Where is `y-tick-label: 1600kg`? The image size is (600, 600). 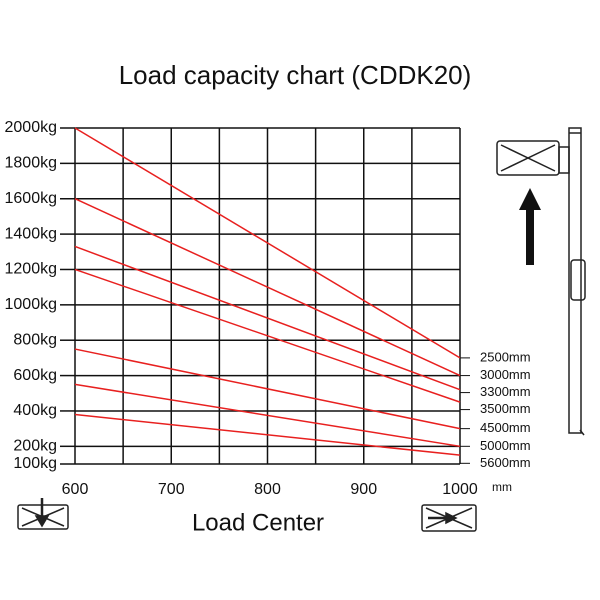 y-tick-label: 1600kg is located at coordinates (31, 198).